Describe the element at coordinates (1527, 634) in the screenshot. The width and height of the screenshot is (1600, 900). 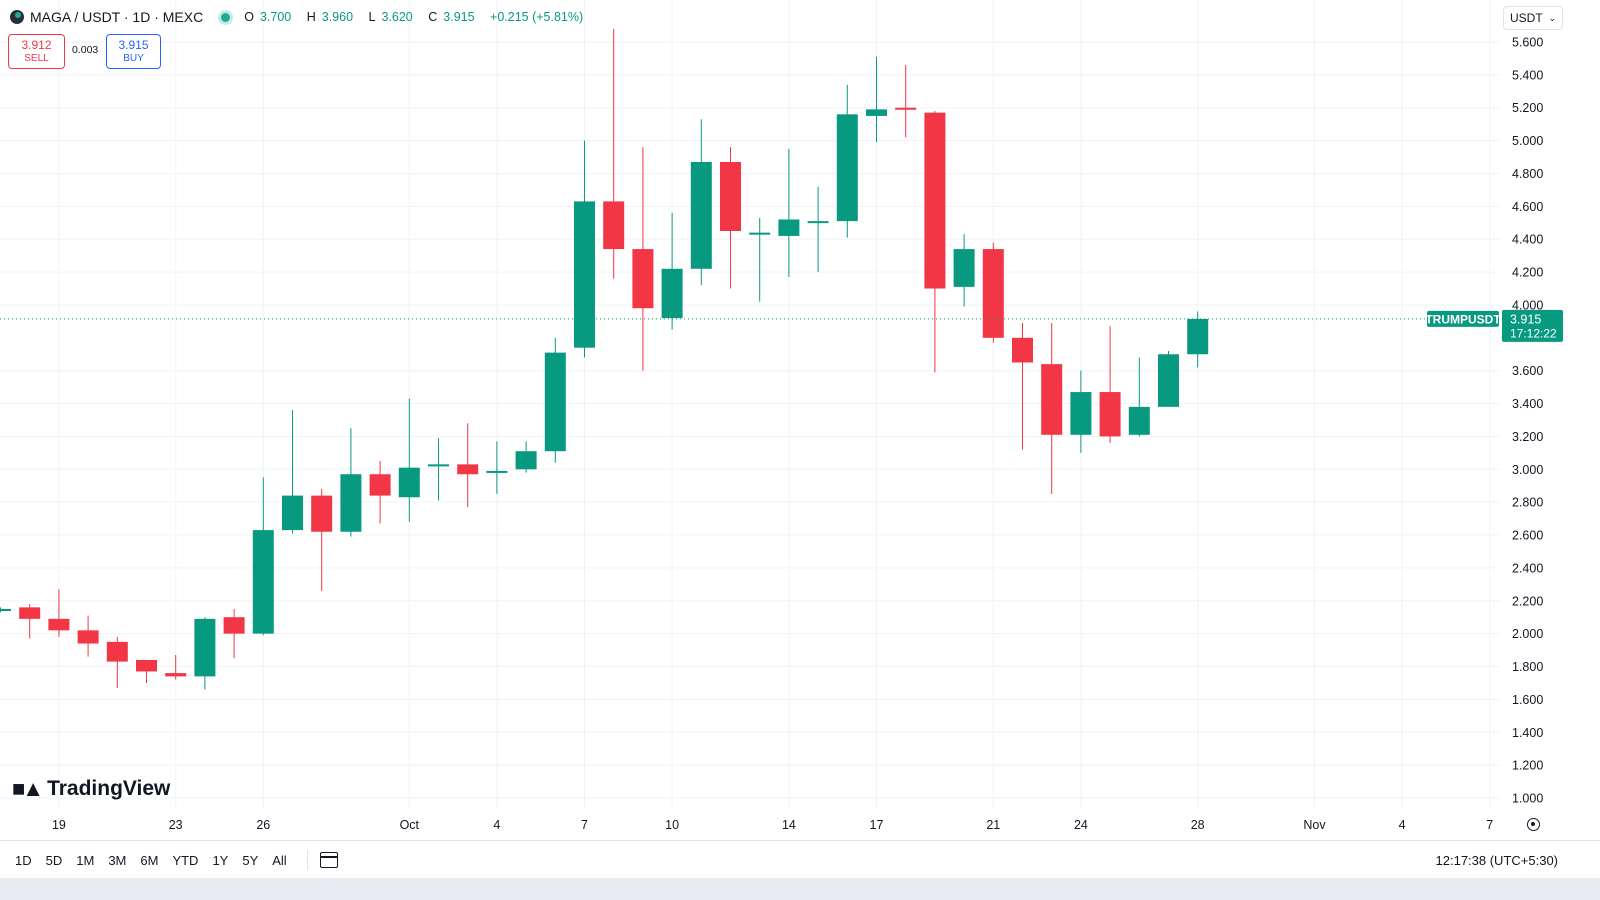
I see `price-tick-label: 2.000` at that location.